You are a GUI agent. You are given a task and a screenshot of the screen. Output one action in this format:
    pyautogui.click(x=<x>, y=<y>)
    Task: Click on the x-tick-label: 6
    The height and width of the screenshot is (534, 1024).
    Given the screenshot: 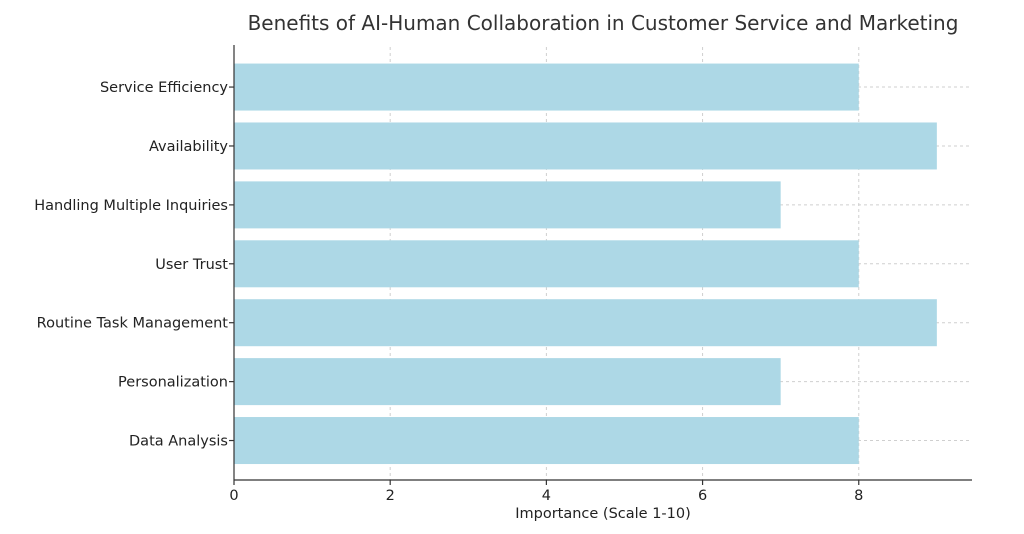 What is the action you would take?
    pyautogui.click(x=702, y=496)
    